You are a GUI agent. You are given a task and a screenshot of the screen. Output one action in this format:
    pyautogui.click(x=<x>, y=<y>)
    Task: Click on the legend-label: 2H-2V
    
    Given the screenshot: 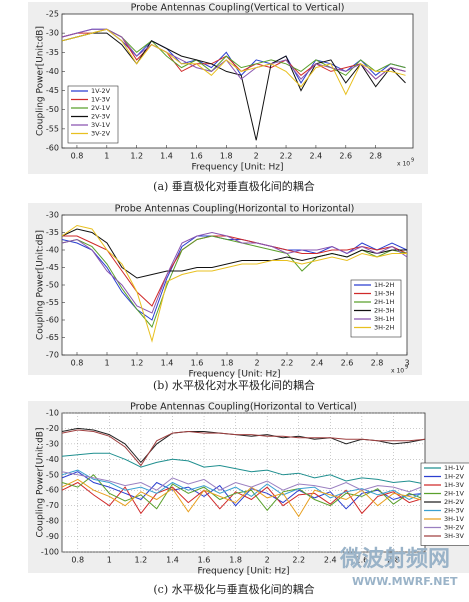 What is the action you would take?
    pyautogui.click(x=454, y=502)
    